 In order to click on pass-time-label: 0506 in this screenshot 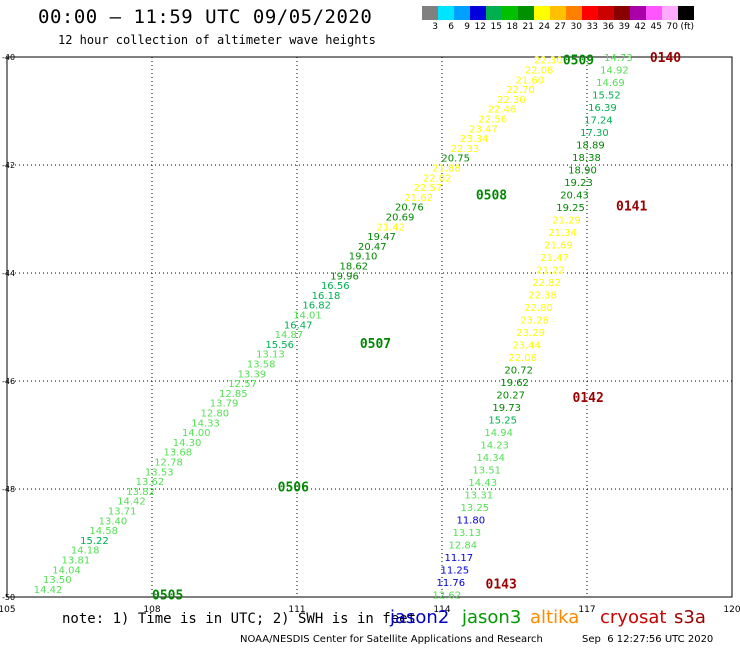, I will do `click(293, 487)`.